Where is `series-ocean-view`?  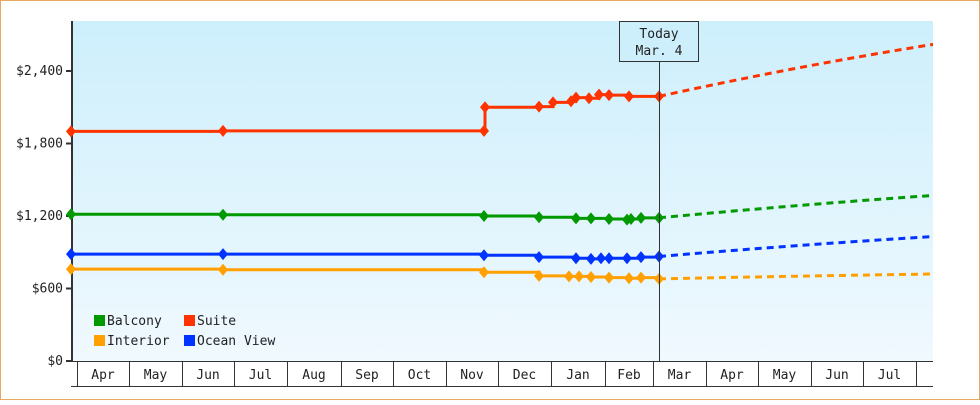 series-ocean-view is located at coordinates (500, 250).